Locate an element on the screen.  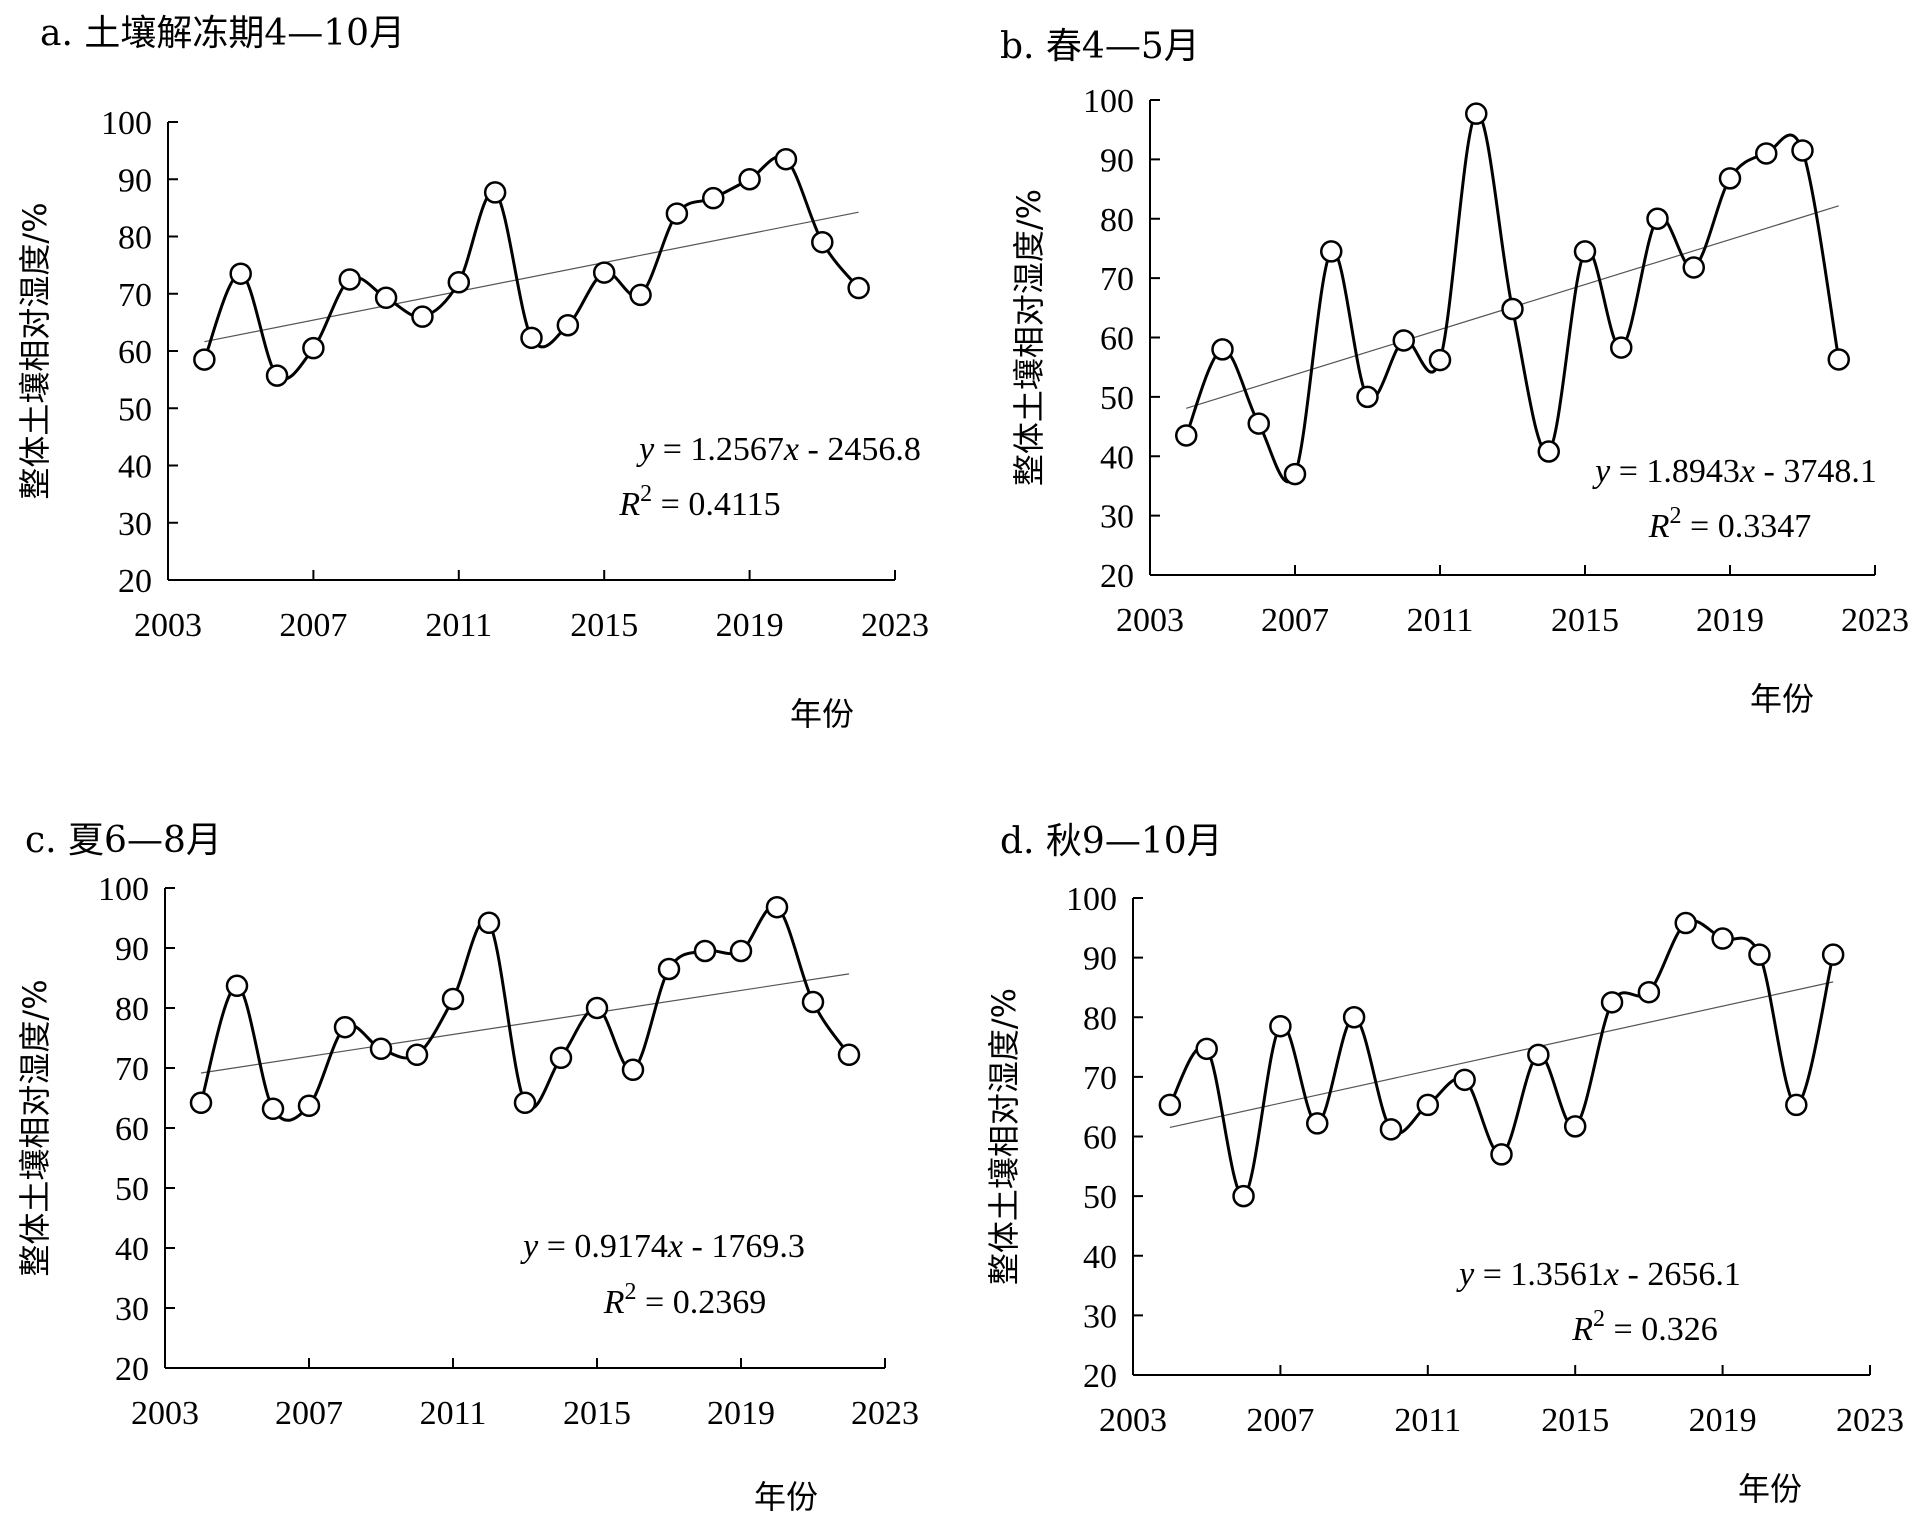
r-value: = 0.2369 is located at coordinates (702, 1302).